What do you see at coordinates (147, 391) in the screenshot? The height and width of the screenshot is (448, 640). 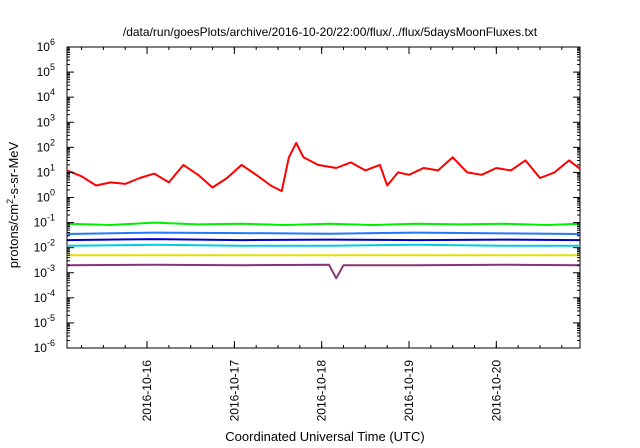 I see `x-tick-label: 2016-10-16` at bounding box center [147, 391].